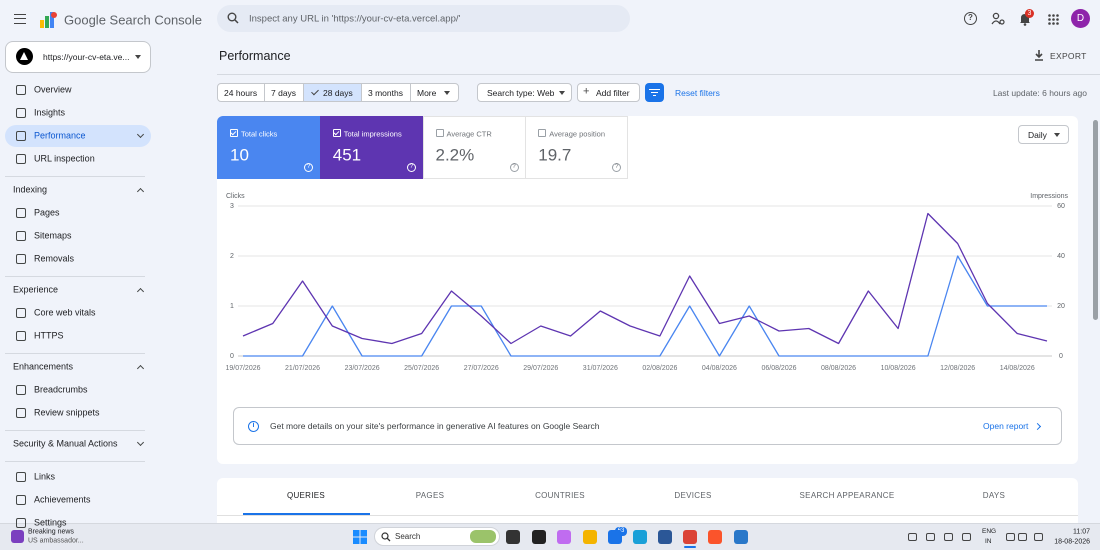 The width and height of the screenshot is (1100, 550). I want to click on taskbar-active, so click(690, 547).